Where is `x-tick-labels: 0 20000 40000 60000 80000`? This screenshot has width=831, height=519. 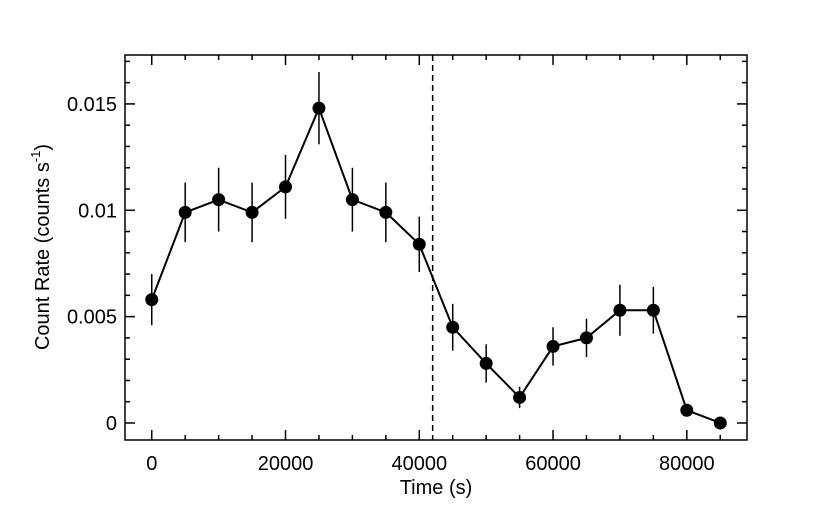
x-tick-labels: 0 20000 40000 60000 80000 is located at coordinates (430, 464).